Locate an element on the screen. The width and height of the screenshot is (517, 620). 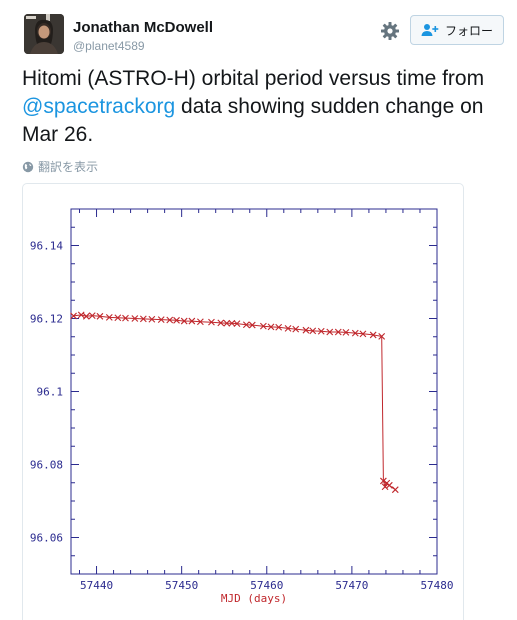
y-tick-label: 96.1 is located at coordinates (50, 392).